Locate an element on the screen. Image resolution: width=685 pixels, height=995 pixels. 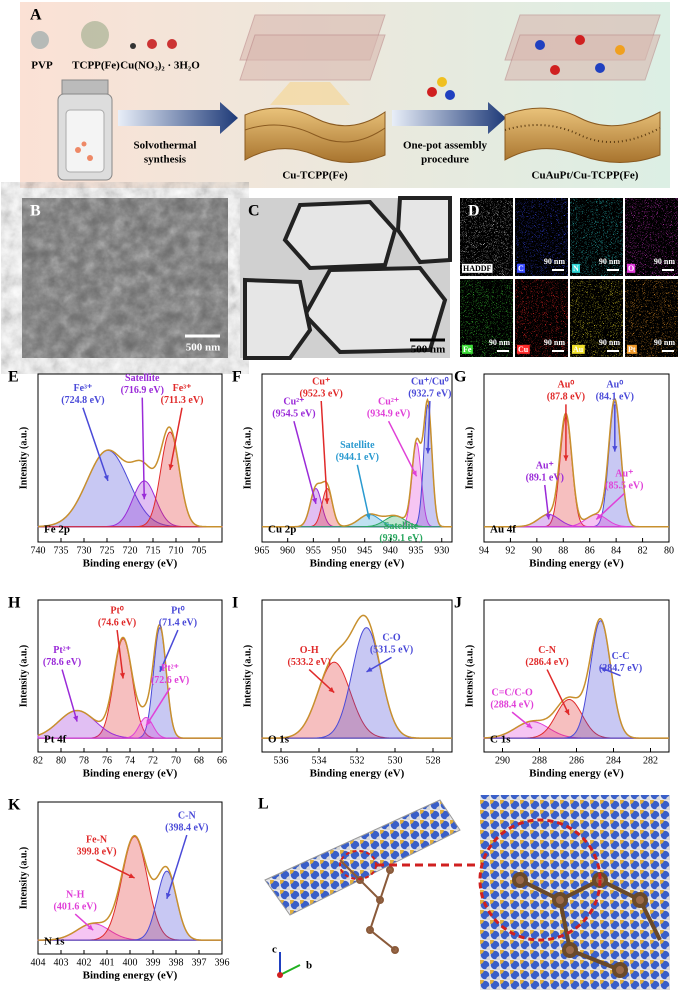
peak-name: C=C/C-O is located at coordinates (511, 692).